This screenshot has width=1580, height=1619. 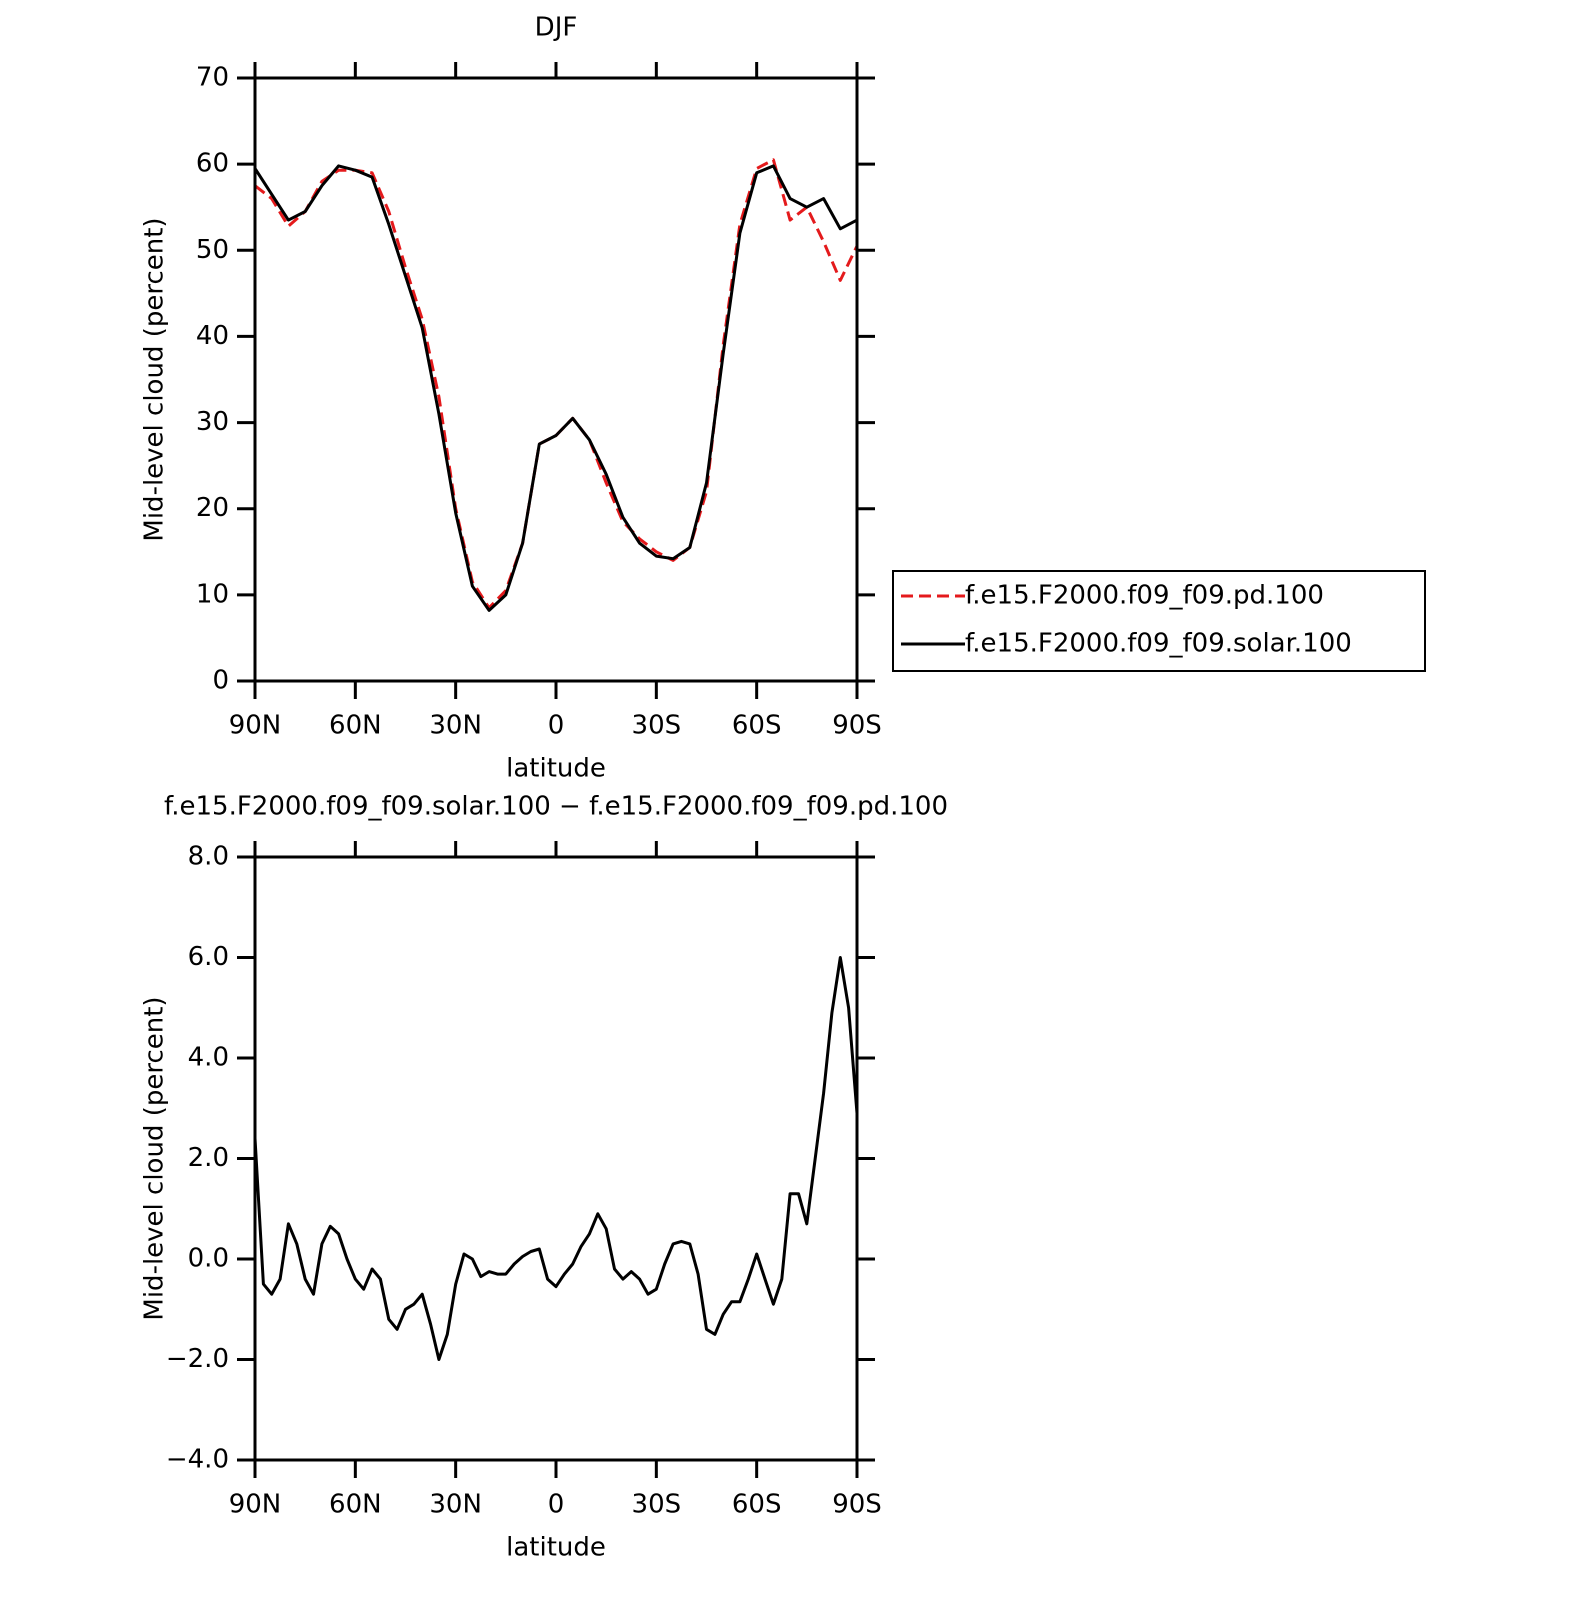 I want to click on y-tick-label: 30, so click(x=212, y=422).